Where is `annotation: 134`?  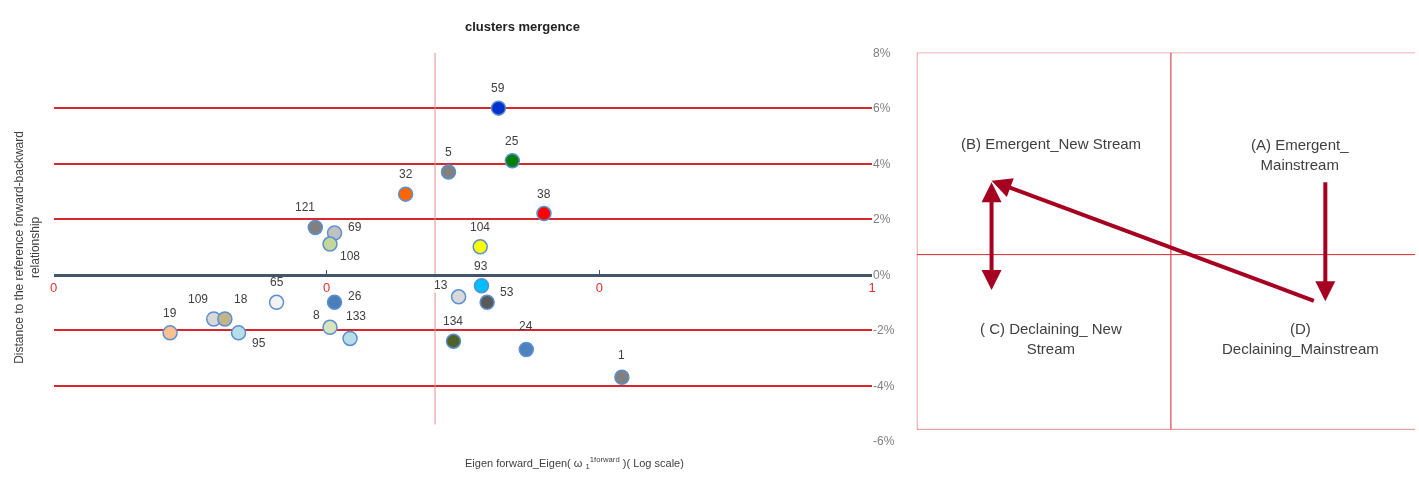 annotation: 134 is located at coordinates (453, 321).